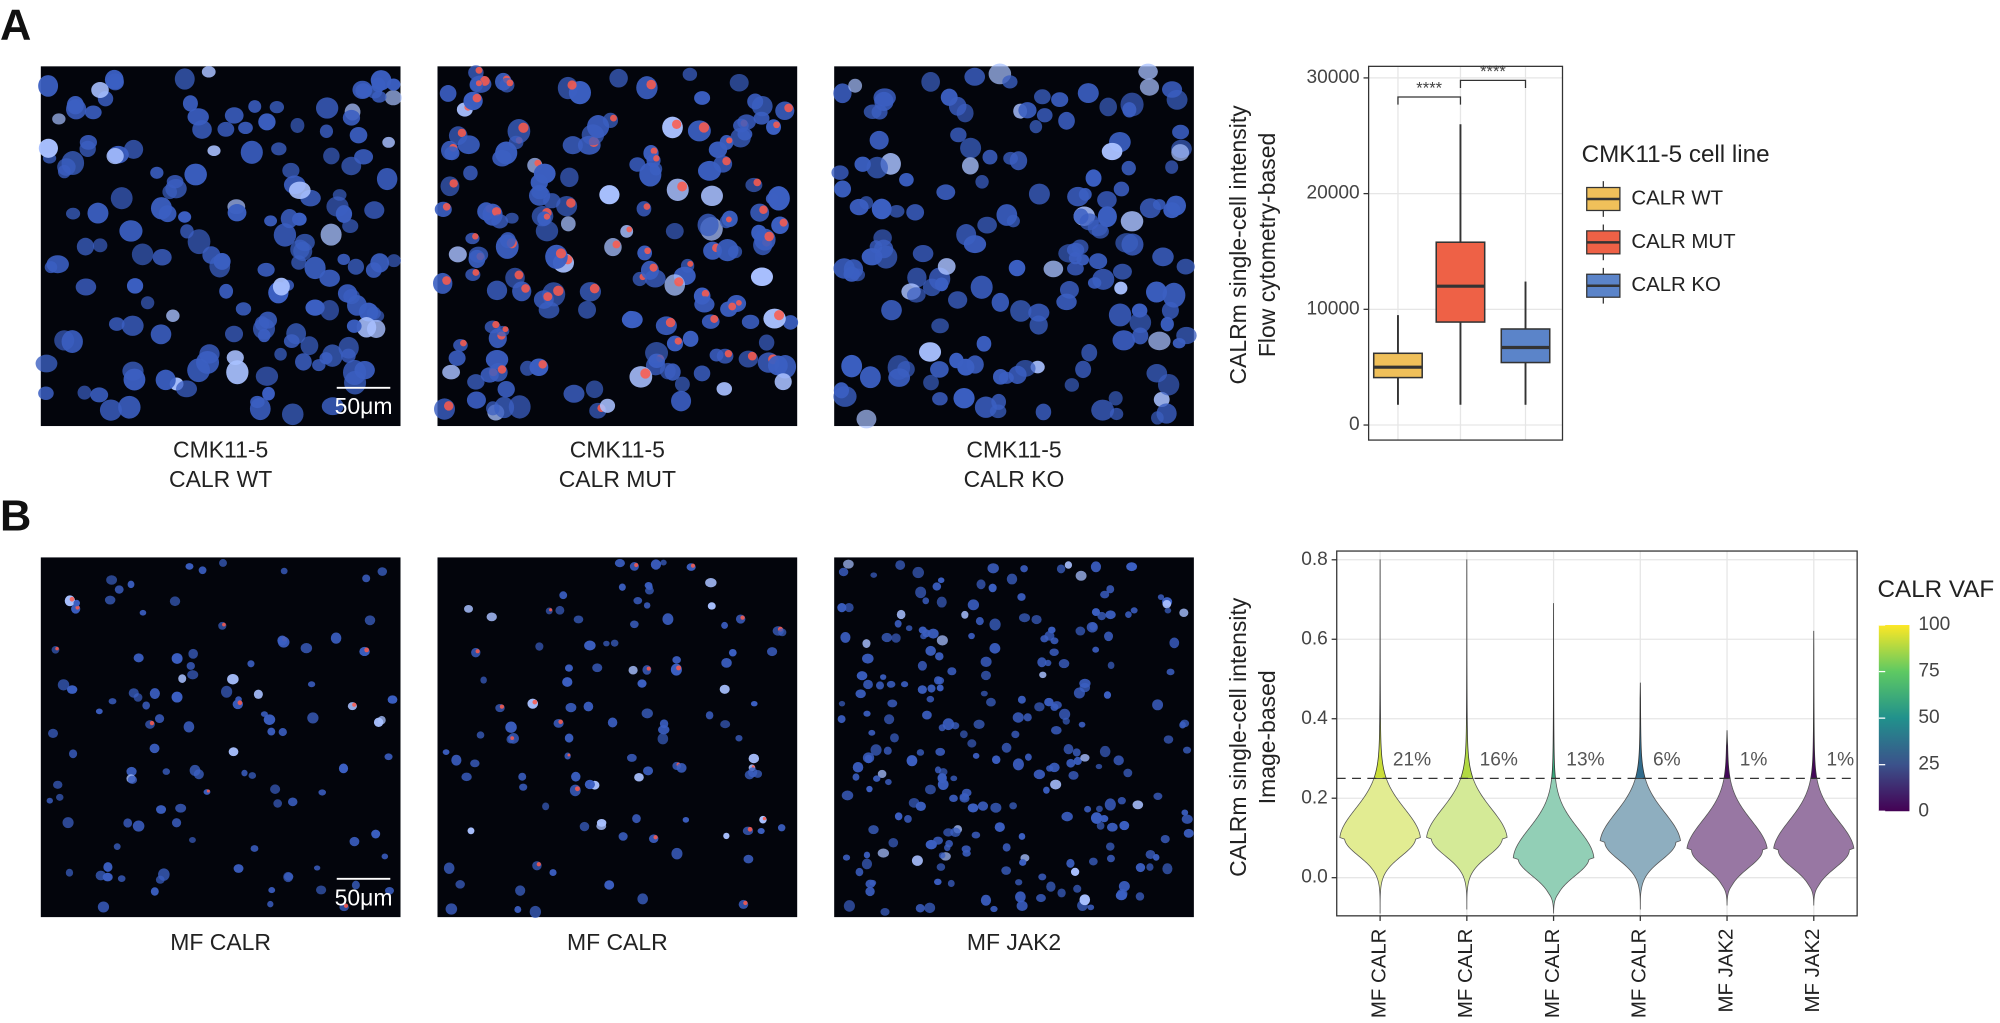 This screenshot has width=2000, height=1023. I want to click on y-tick-label: 0.4, so click(1314, 718).